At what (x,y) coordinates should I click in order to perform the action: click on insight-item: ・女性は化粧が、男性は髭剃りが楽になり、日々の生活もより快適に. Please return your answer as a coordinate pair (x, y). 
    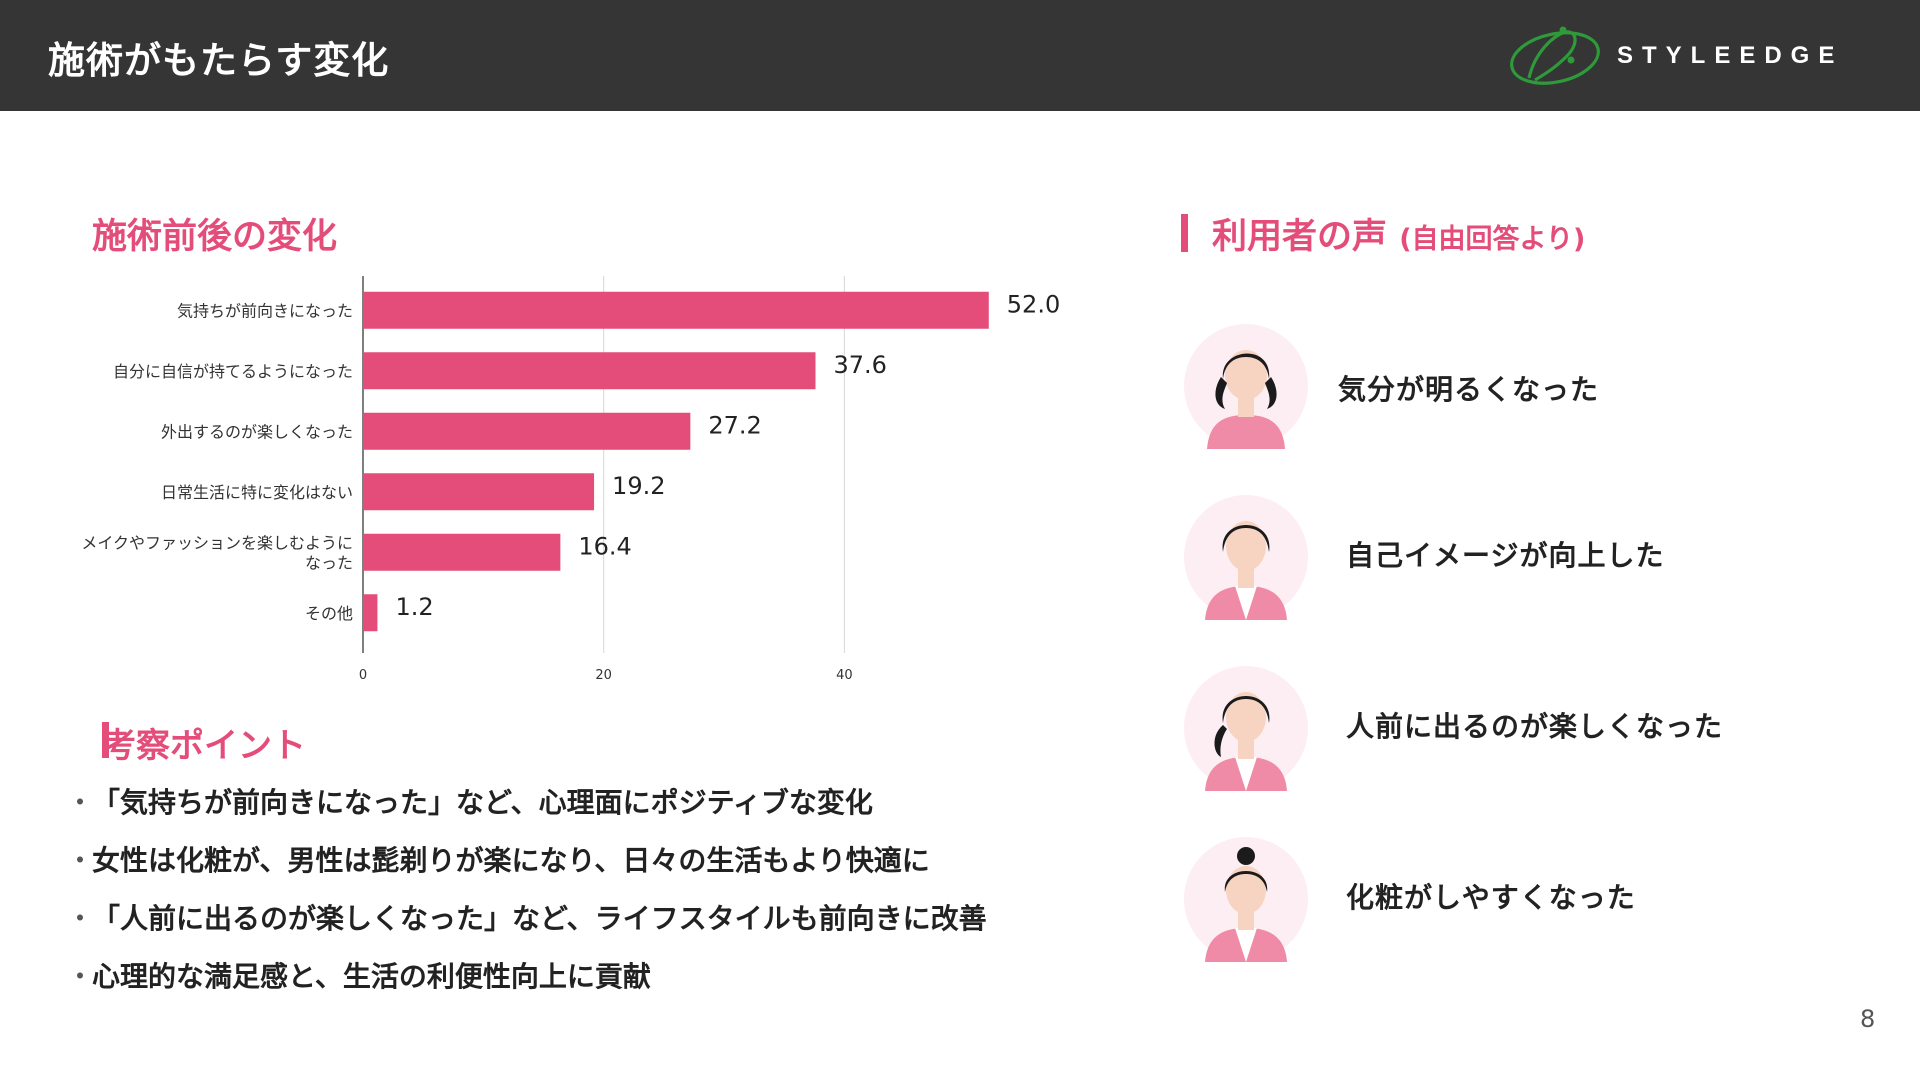
    Looking at the image, I should click on (526, 867).